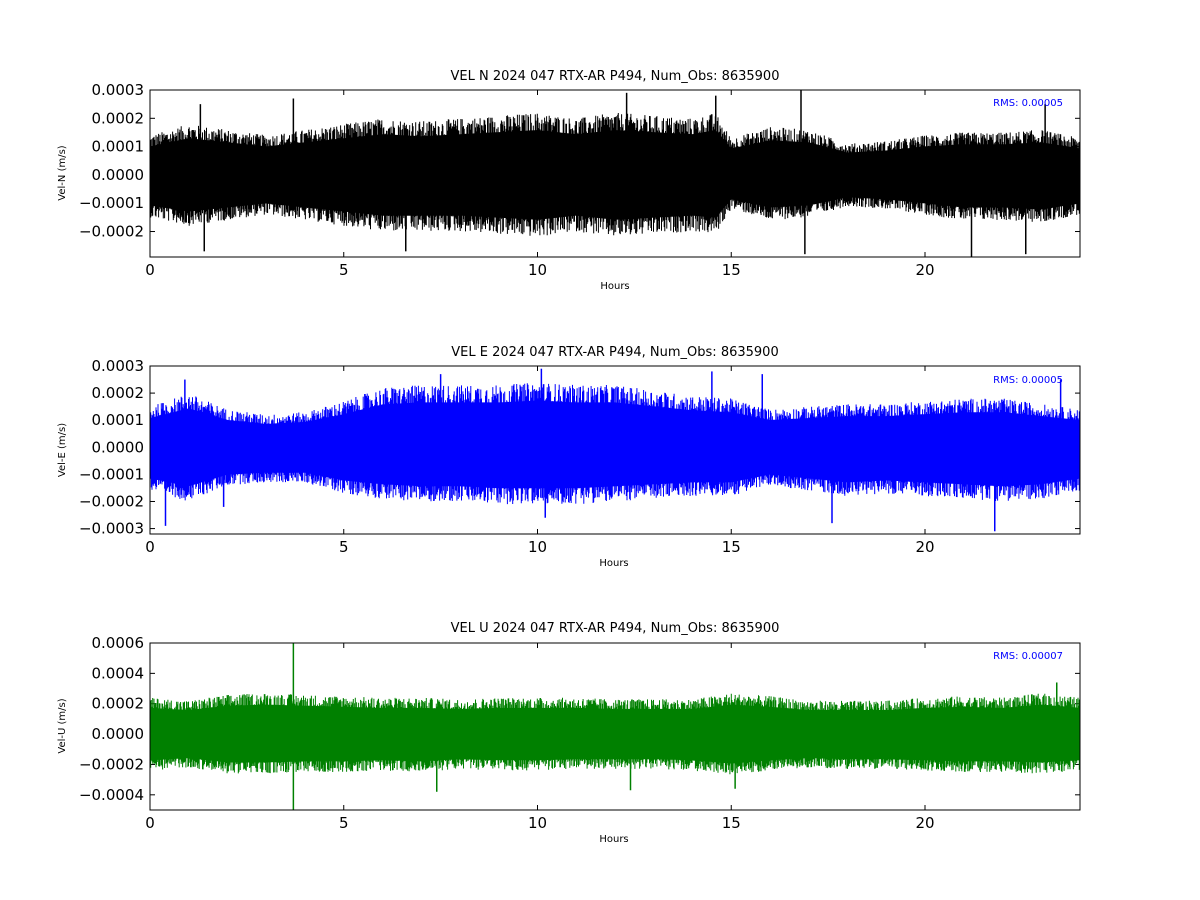 This screenshot has height=900, width=1200. What do you see at coordinates (614, 286) in the screenshot?
I see `panel-vel-n-xlabel: Hours` at bounding box center [614, 286].